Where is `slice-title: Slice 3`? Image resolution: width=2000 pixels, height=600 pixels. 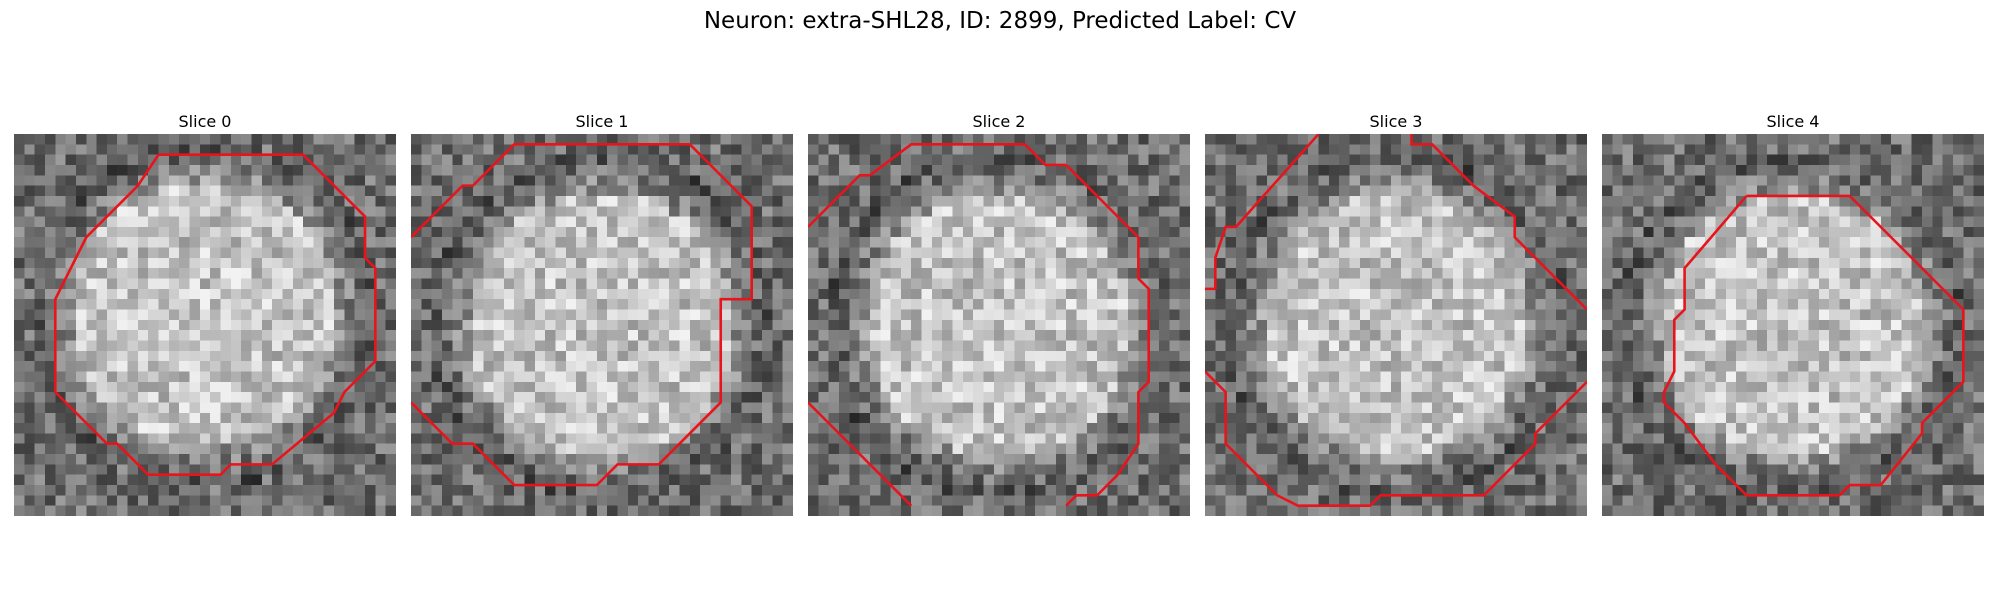
slice-title: Slice 3 is located at coordinates (1396, 121).